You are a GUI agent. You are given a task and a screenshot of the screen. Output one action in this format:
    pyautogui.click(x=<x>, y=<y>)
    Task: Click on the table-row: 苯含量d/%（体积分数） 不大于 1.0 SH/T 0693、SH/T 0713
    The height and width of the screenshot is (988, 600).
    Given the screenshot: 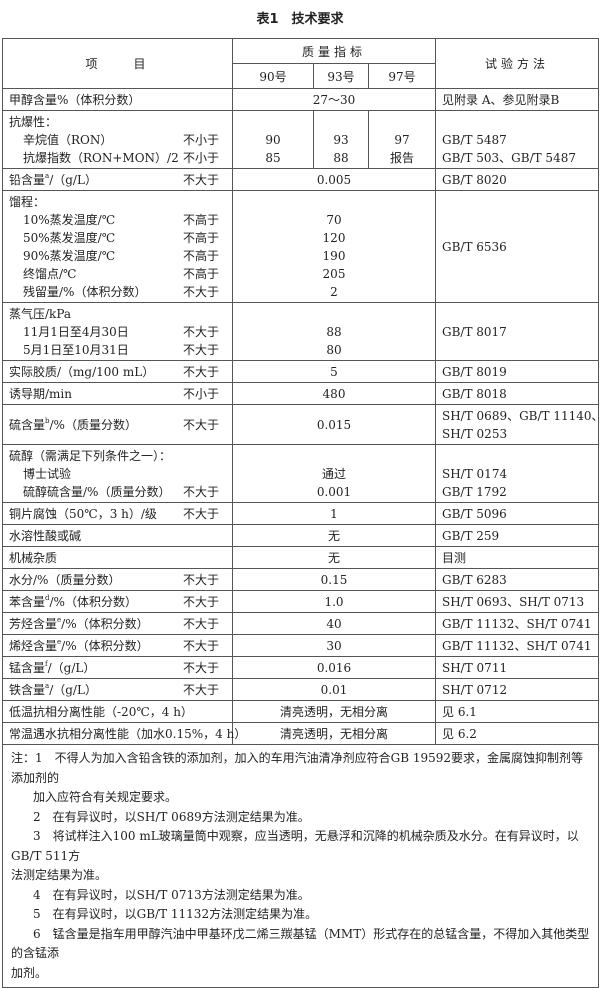 What is the action you would take?
    pyautogui.click(x=300, y=601)
    